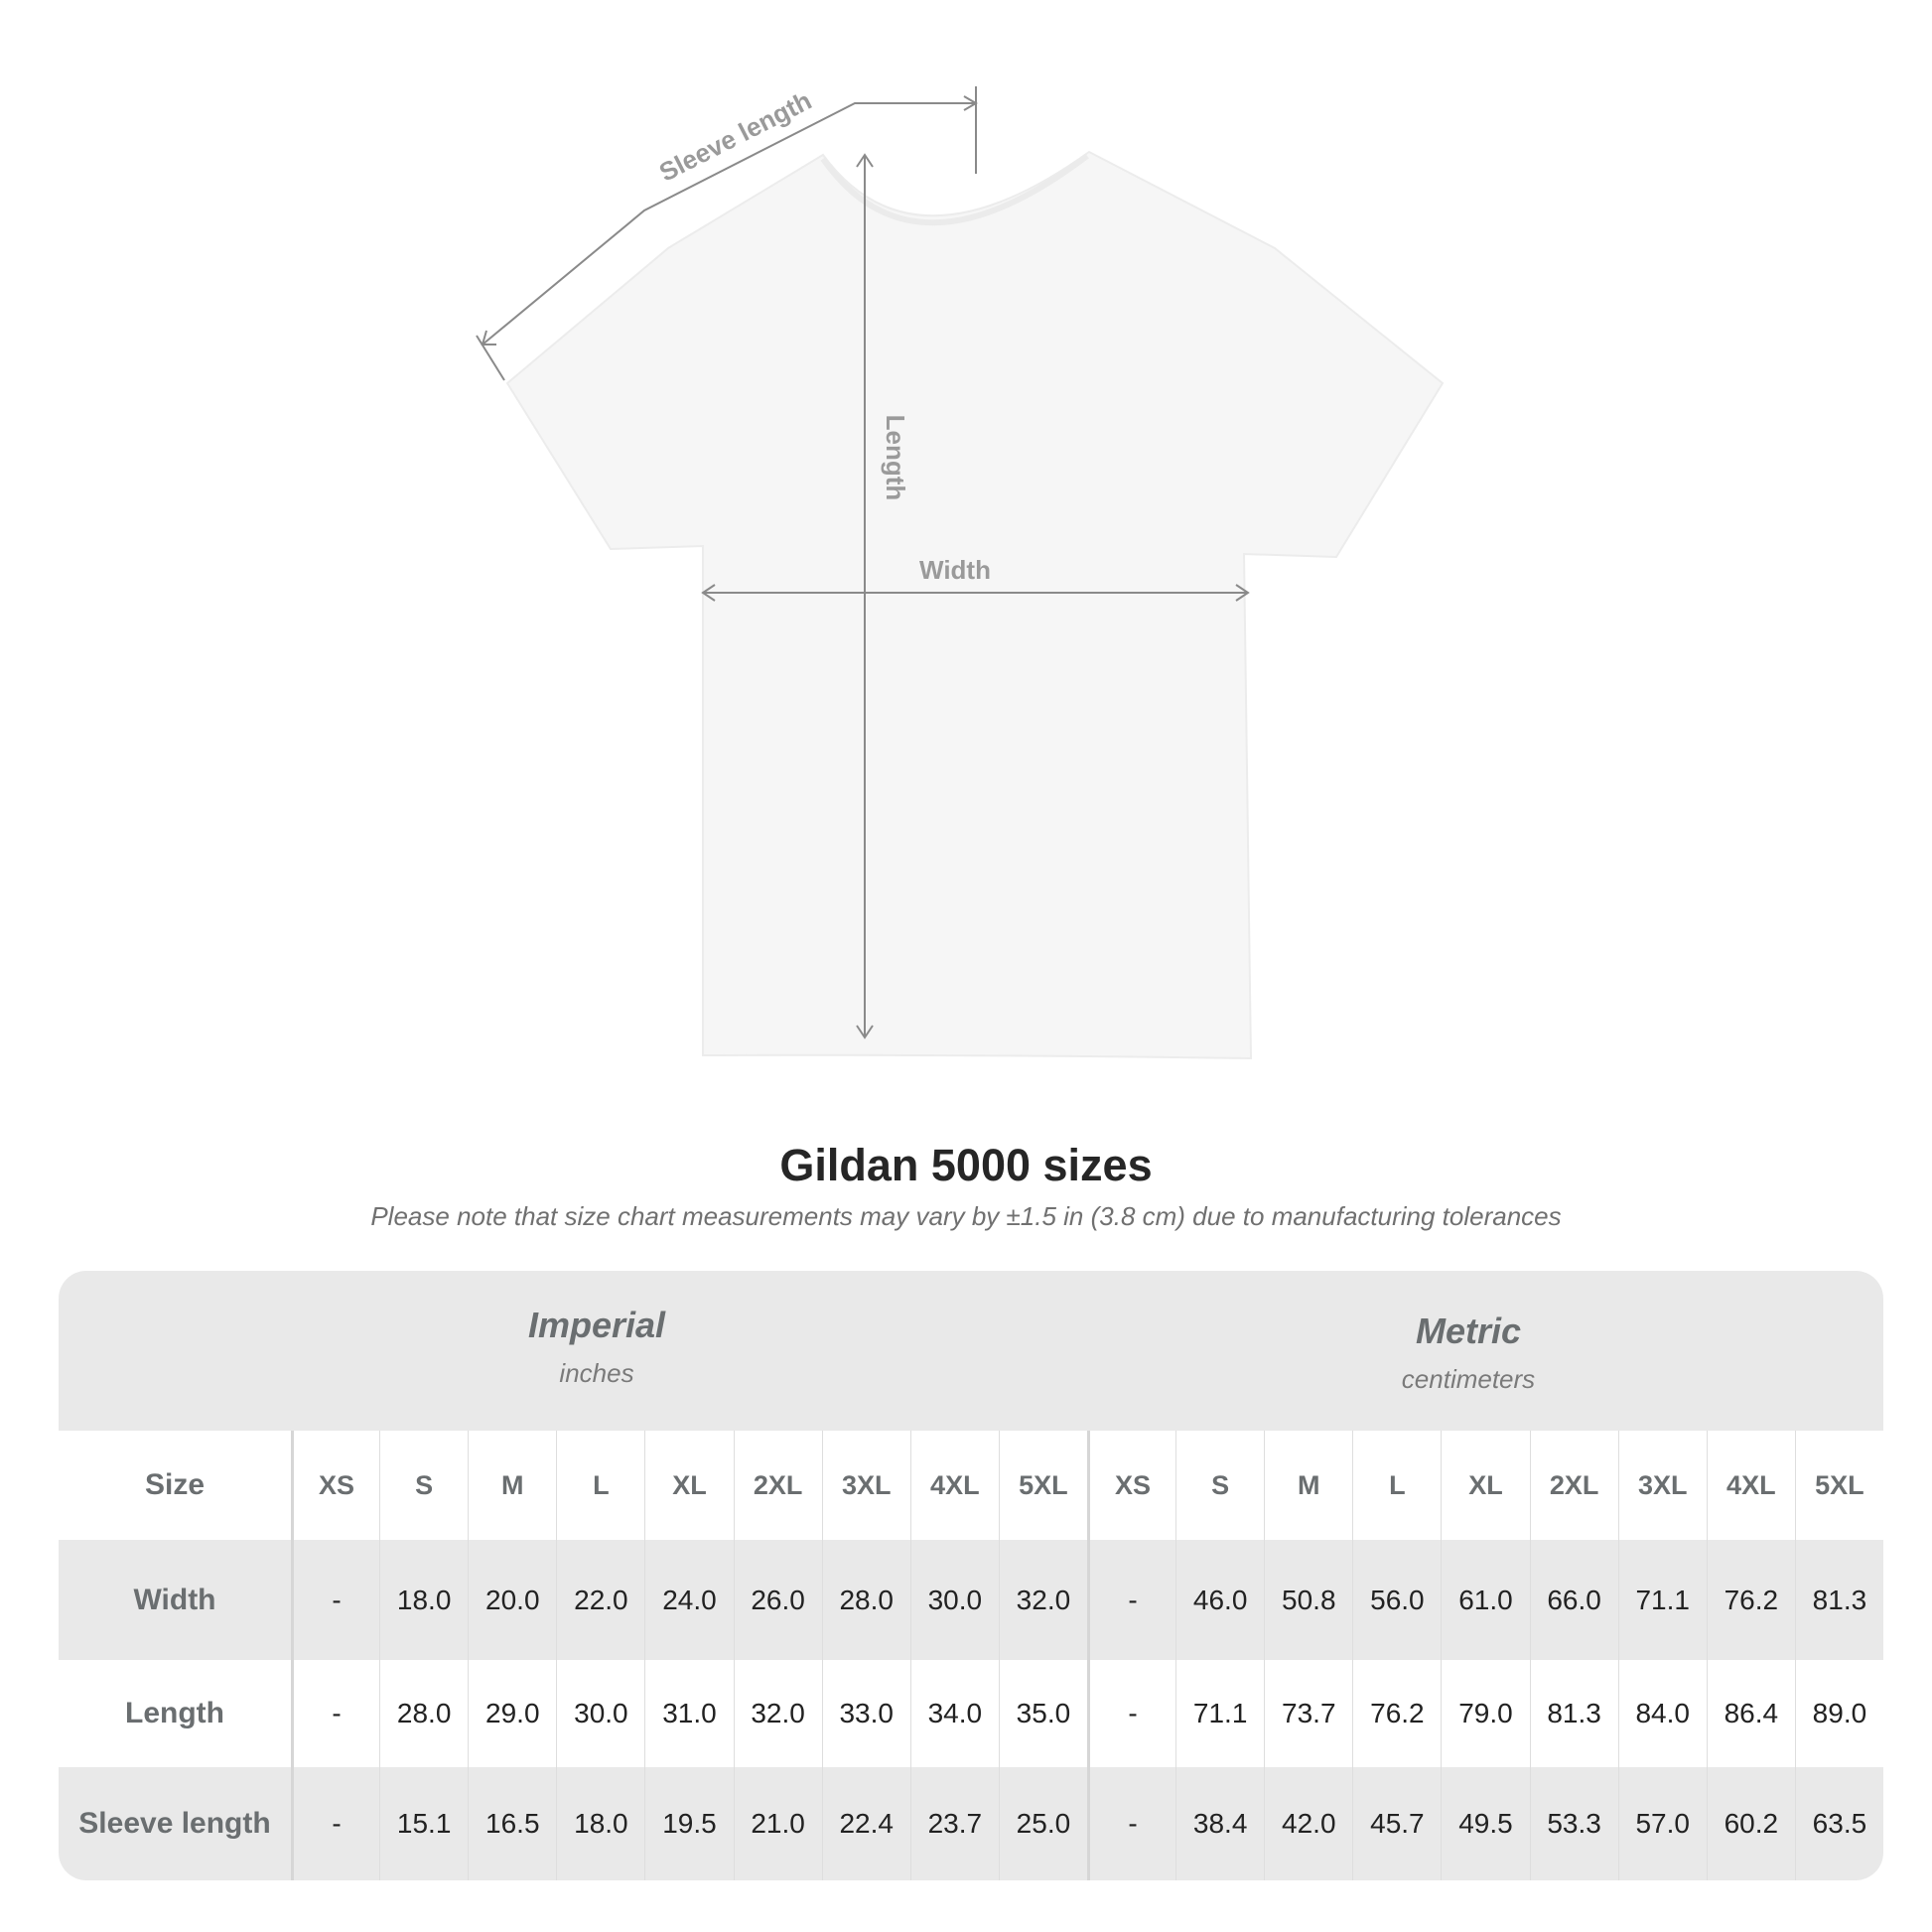 This screenshot has height=1932, width=1932. I want to click on imperial-unit: inches, so click(597, 1373).